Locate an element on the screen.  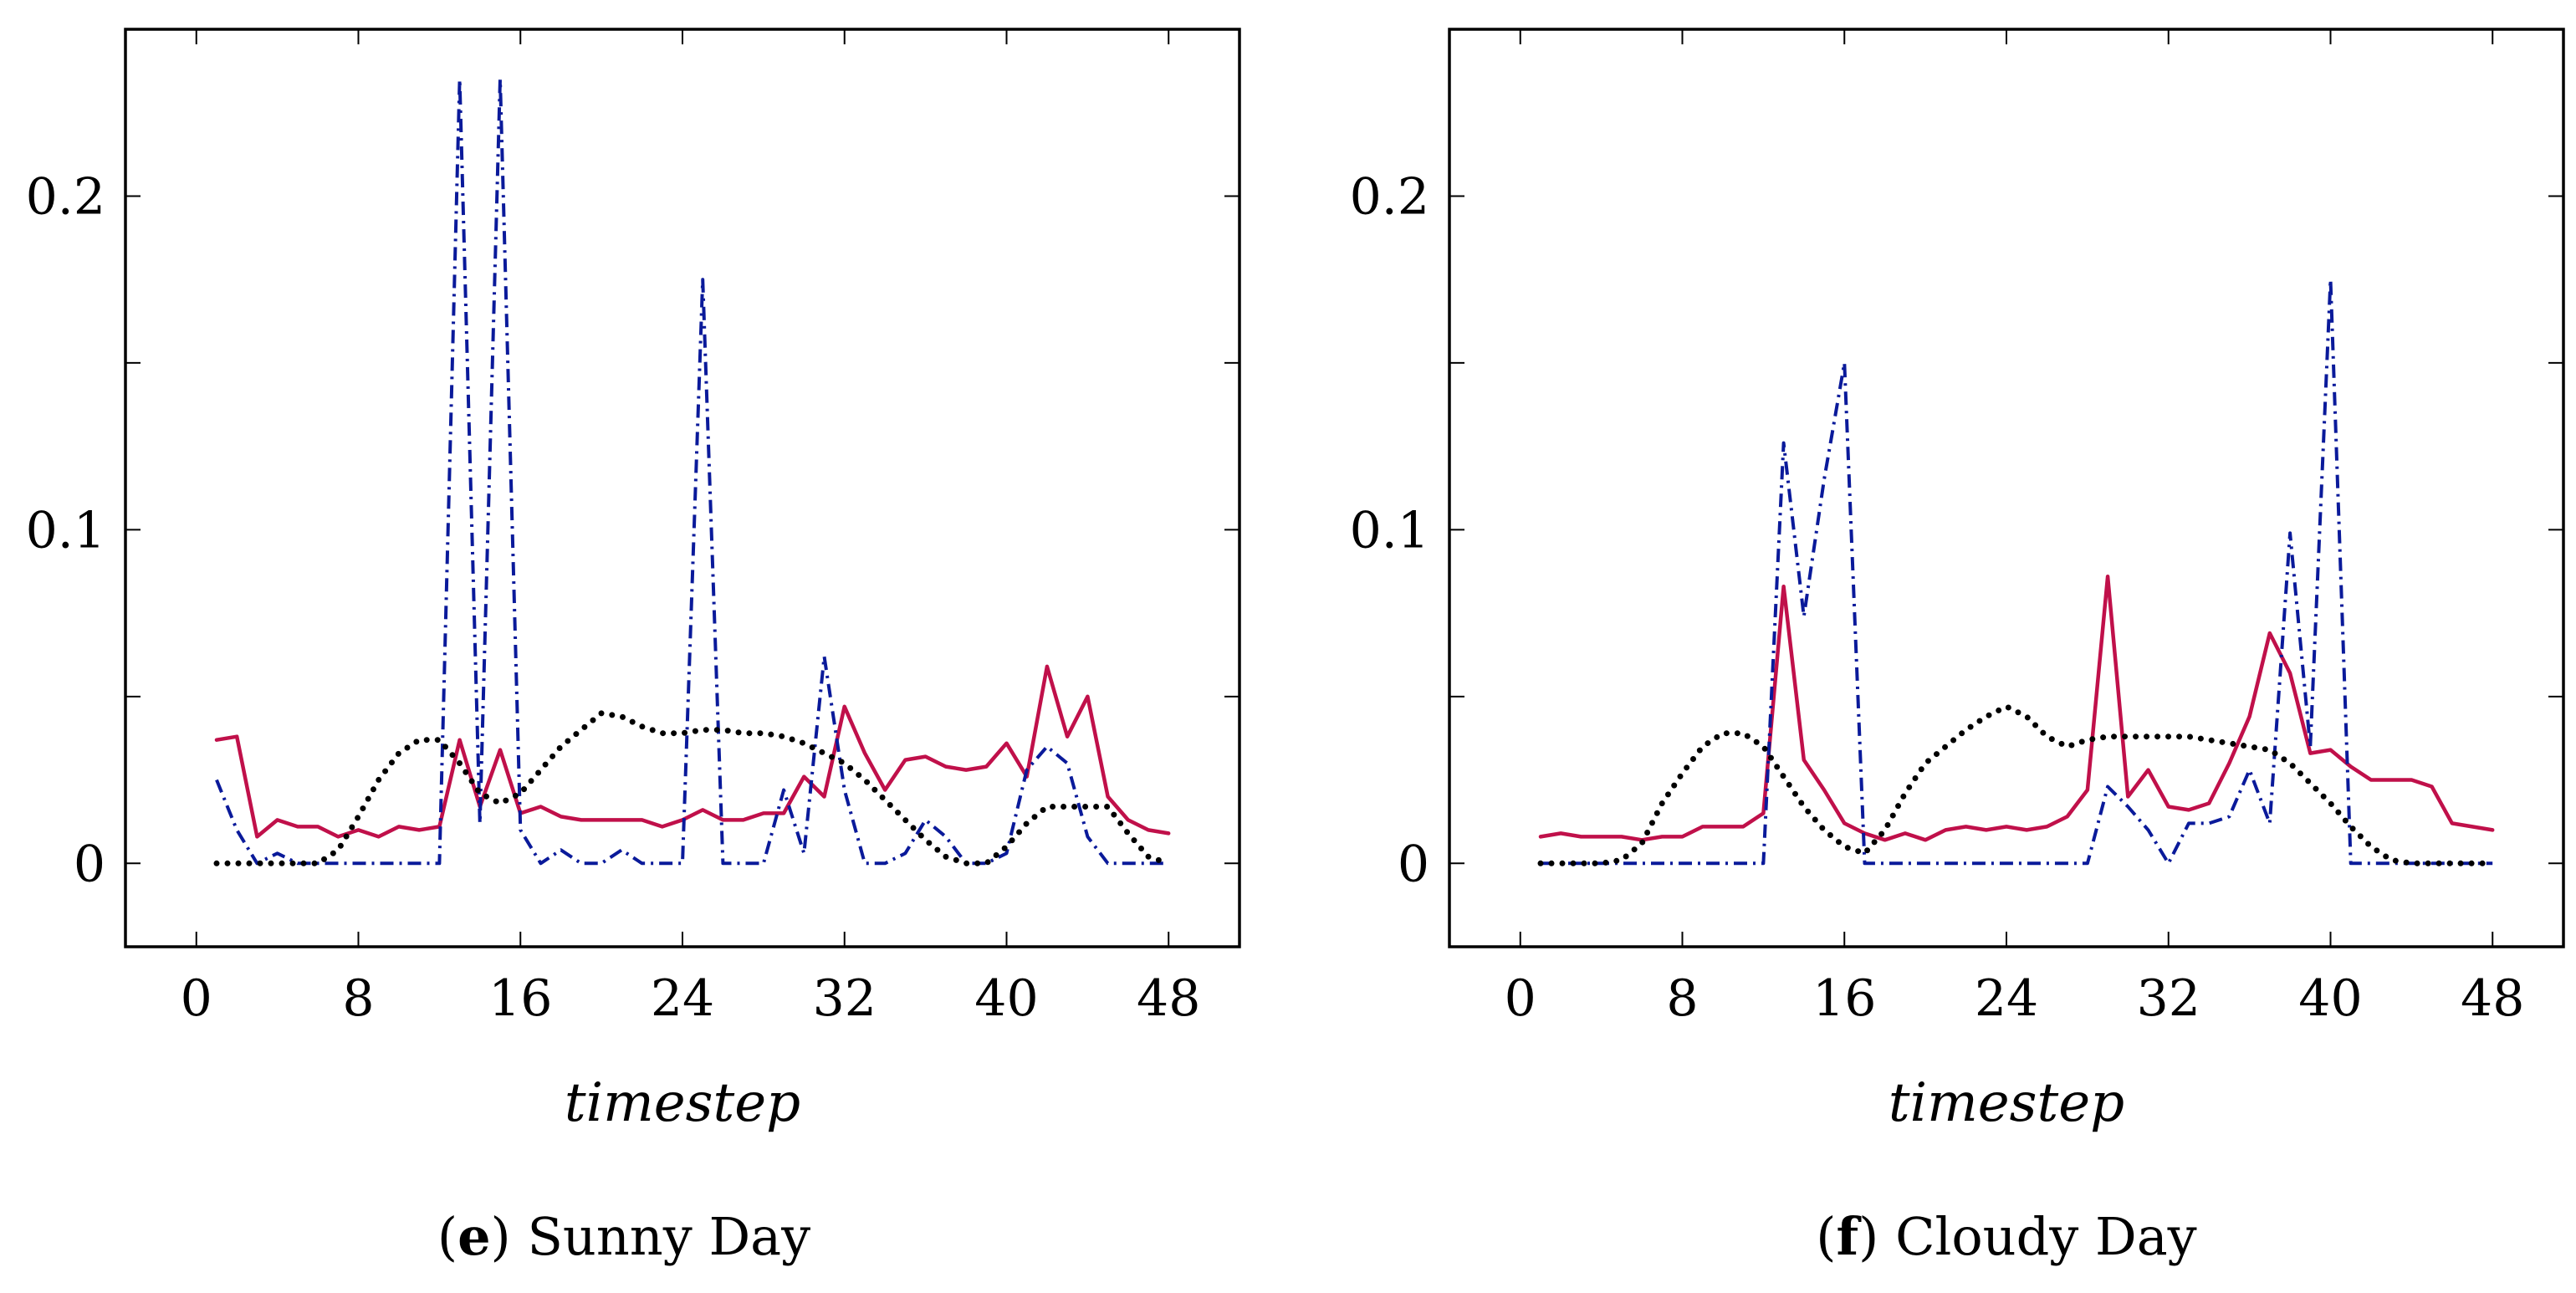
caption-text: Sunny Day is located at coordinates (668, 1237).